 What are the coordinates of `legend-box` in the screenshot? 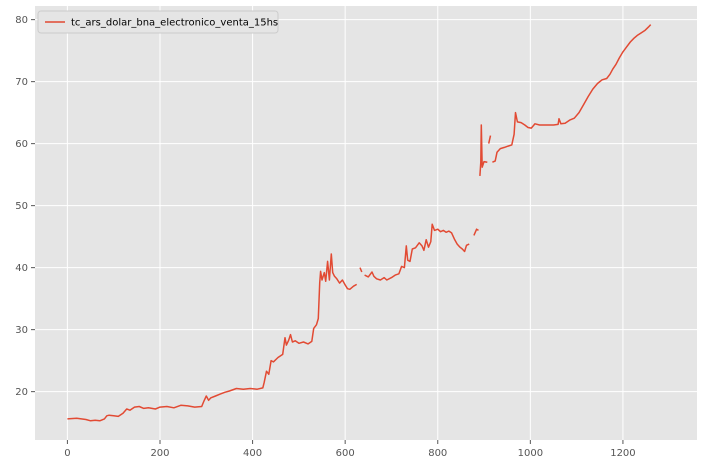 It's located at (158, 22).